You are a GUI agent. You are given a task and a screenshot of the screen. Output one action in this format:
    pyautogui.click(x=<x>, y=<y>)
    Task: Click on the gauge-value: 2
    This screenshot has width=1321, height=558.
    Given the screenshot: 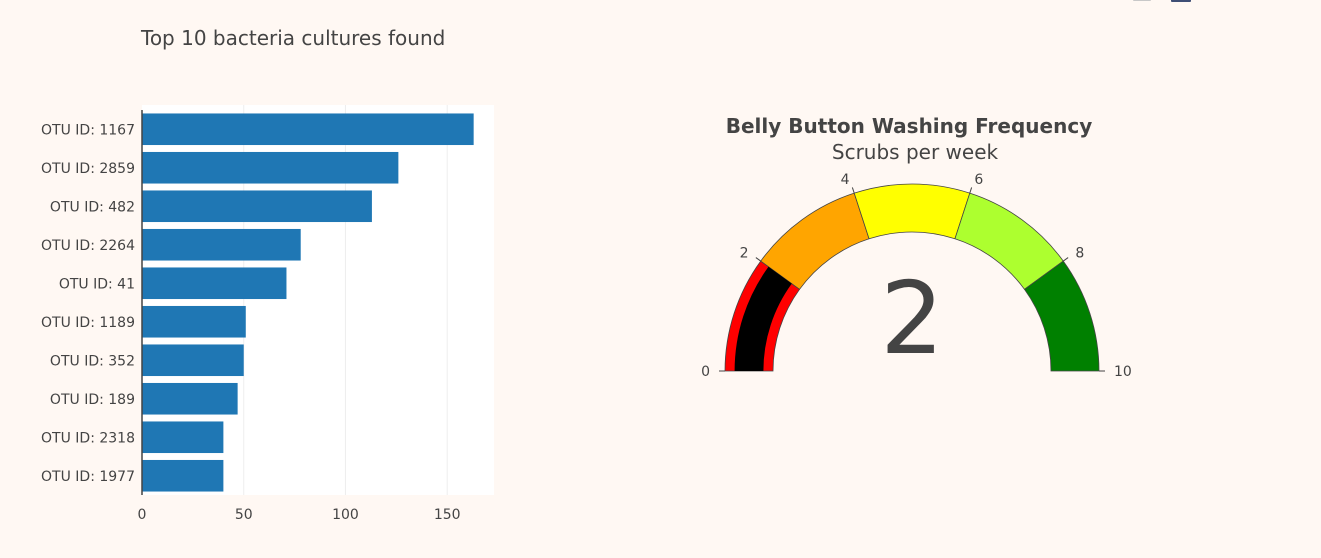 What is the action you would take?
    pyautogui.click(x=912, y=318)
    